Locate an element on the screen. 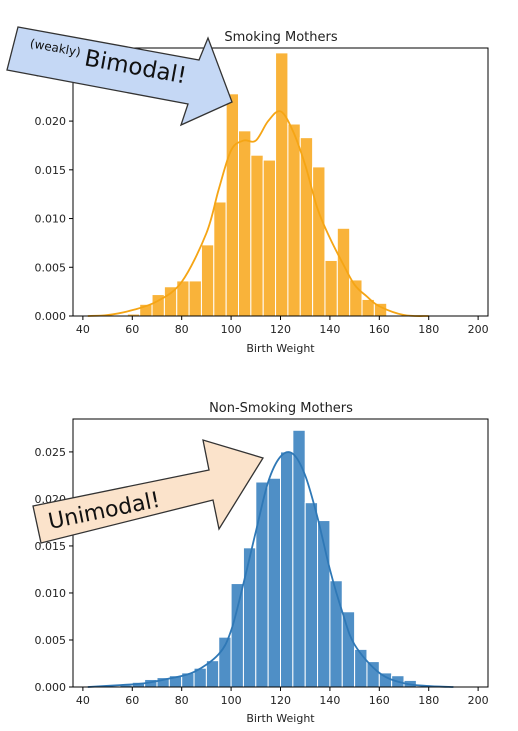  smoking-x-tick-label: 60 is located at coordinates (132, 329).